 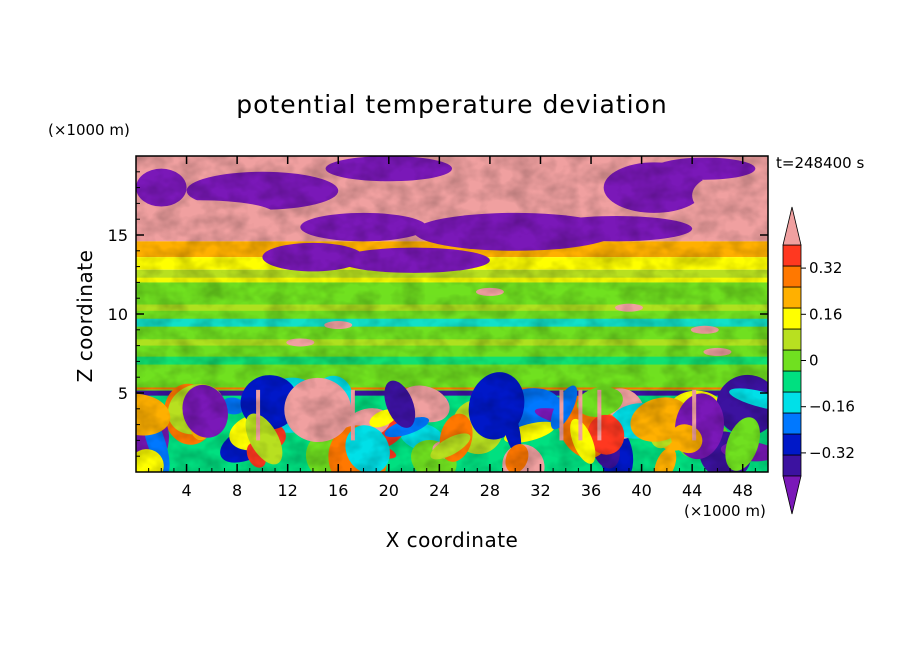 What do you see at coordinates (89, 130) in the screenshot?
I see `y-unit-label: (×1000 m)` at bounding box center [89, 130].